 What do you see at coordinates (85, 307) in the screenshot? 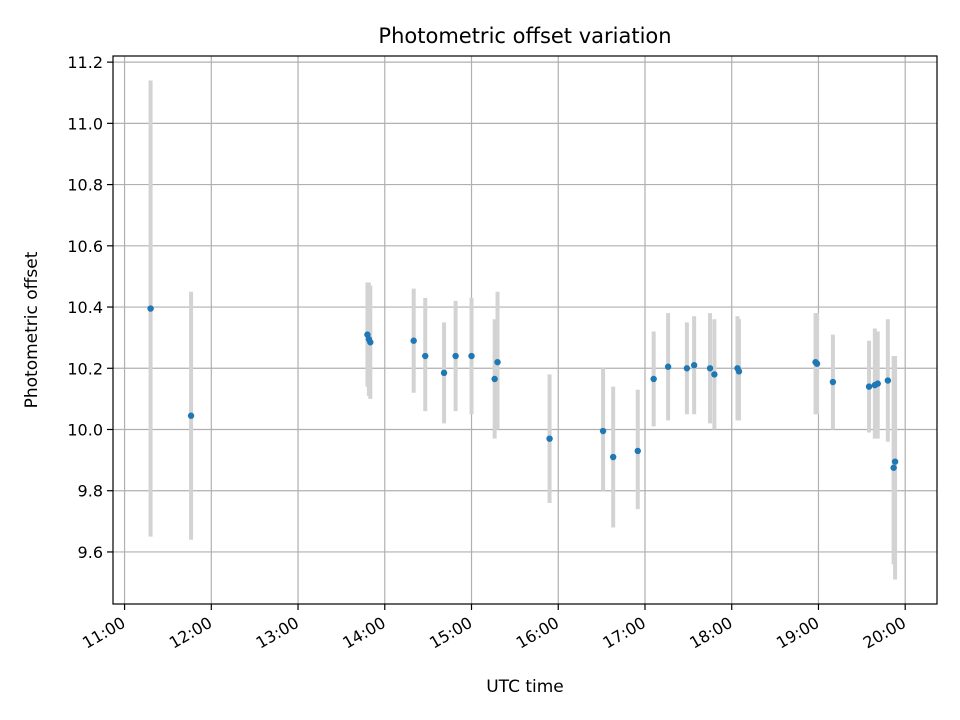
I see `y-tick-label: 10.4` at bounding box center [85, 307].